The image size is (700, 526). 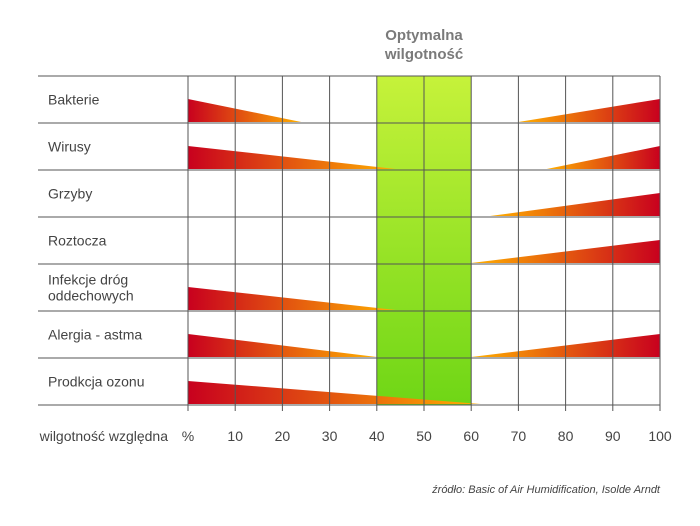 What do you see at coordinates (424, 436) in the screenshot?
I see `x-tick-label: 50` at bounding box center [424, 436].